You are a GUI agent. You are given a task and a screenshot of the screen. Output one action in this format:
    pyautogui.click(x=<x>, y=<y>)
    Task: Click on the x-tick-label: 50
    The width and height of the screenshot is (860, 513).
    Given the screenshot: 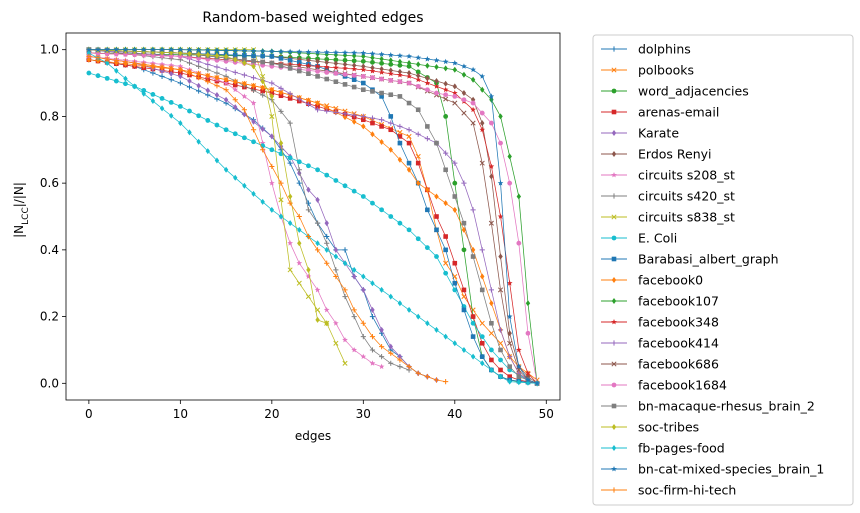 What is the action you would take?
    pyautogui.click(x=546, y=414)
    